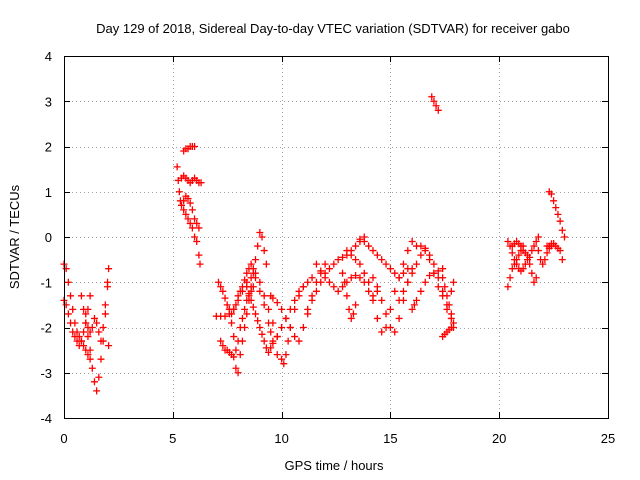 This screenshot has width=640, height=480. Describe the element at coordinates (334, 465) in the screenshot. I see `x-axis-label: GPS time / hours` at that location.